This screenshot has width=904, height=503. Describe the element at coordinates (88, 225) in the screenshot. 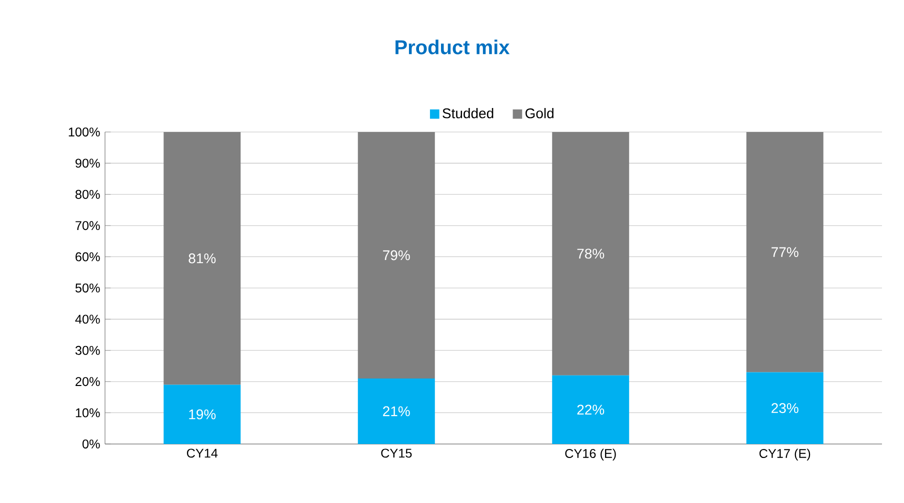

I see `y-tick-label: 70%` at that location.